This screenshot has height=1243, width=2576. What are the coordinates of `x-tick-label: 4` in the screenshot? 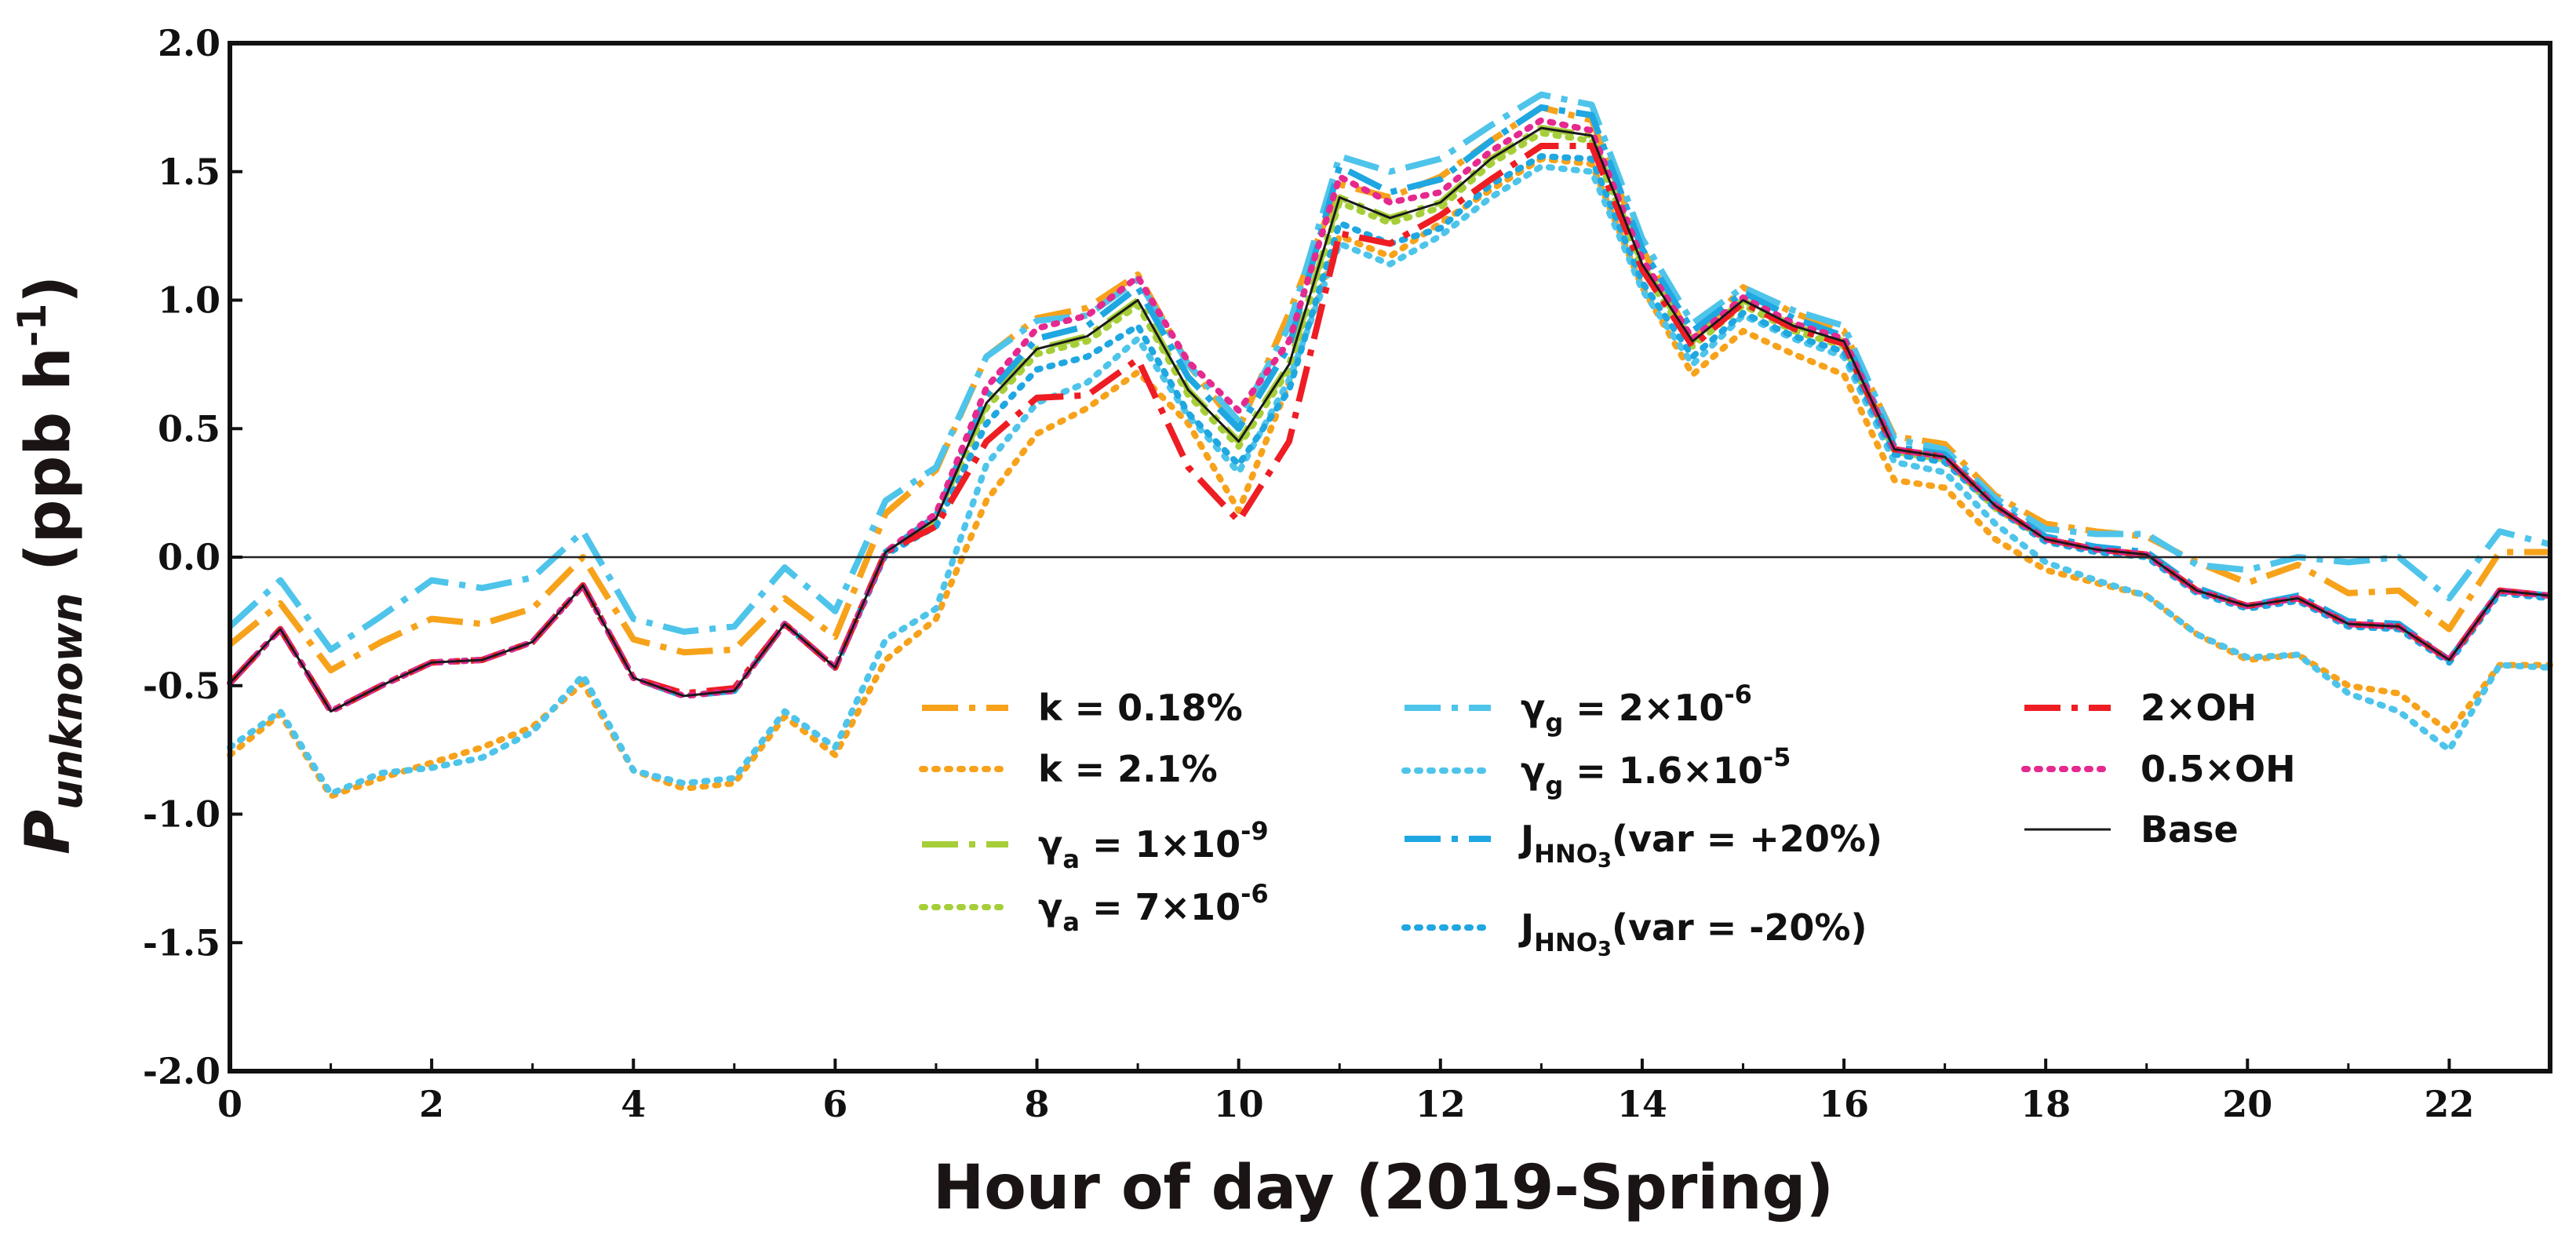 It's located at (633, 1104).